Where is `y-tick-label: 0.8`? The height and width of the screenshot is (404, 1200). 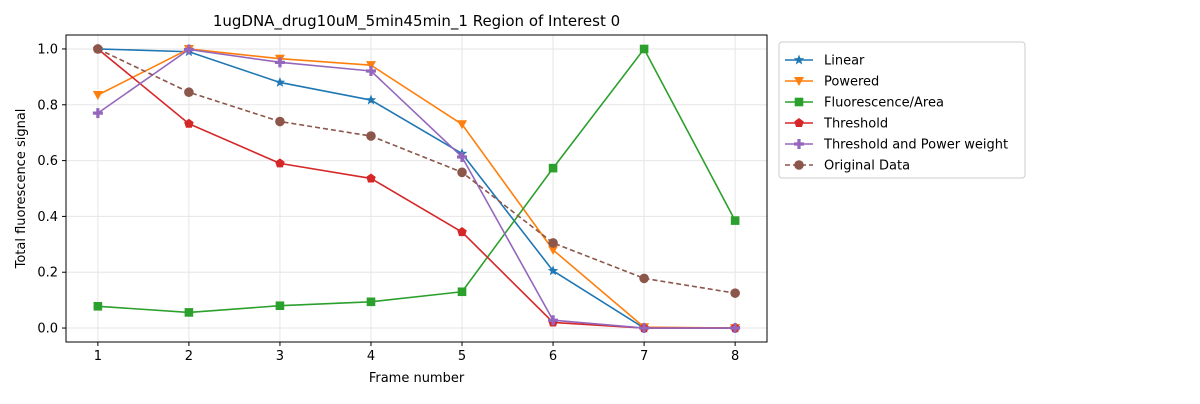
y-tick-label: 0.8 is located at coordinates (47, 105).